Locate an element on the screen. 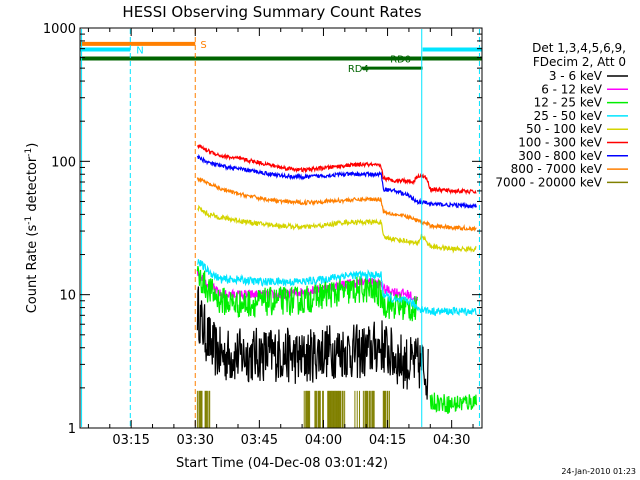 The image size is (640, 480). x-axis-label: Start Time (04-Dec-08 03:01:42) is located at coordinates (282, 463).